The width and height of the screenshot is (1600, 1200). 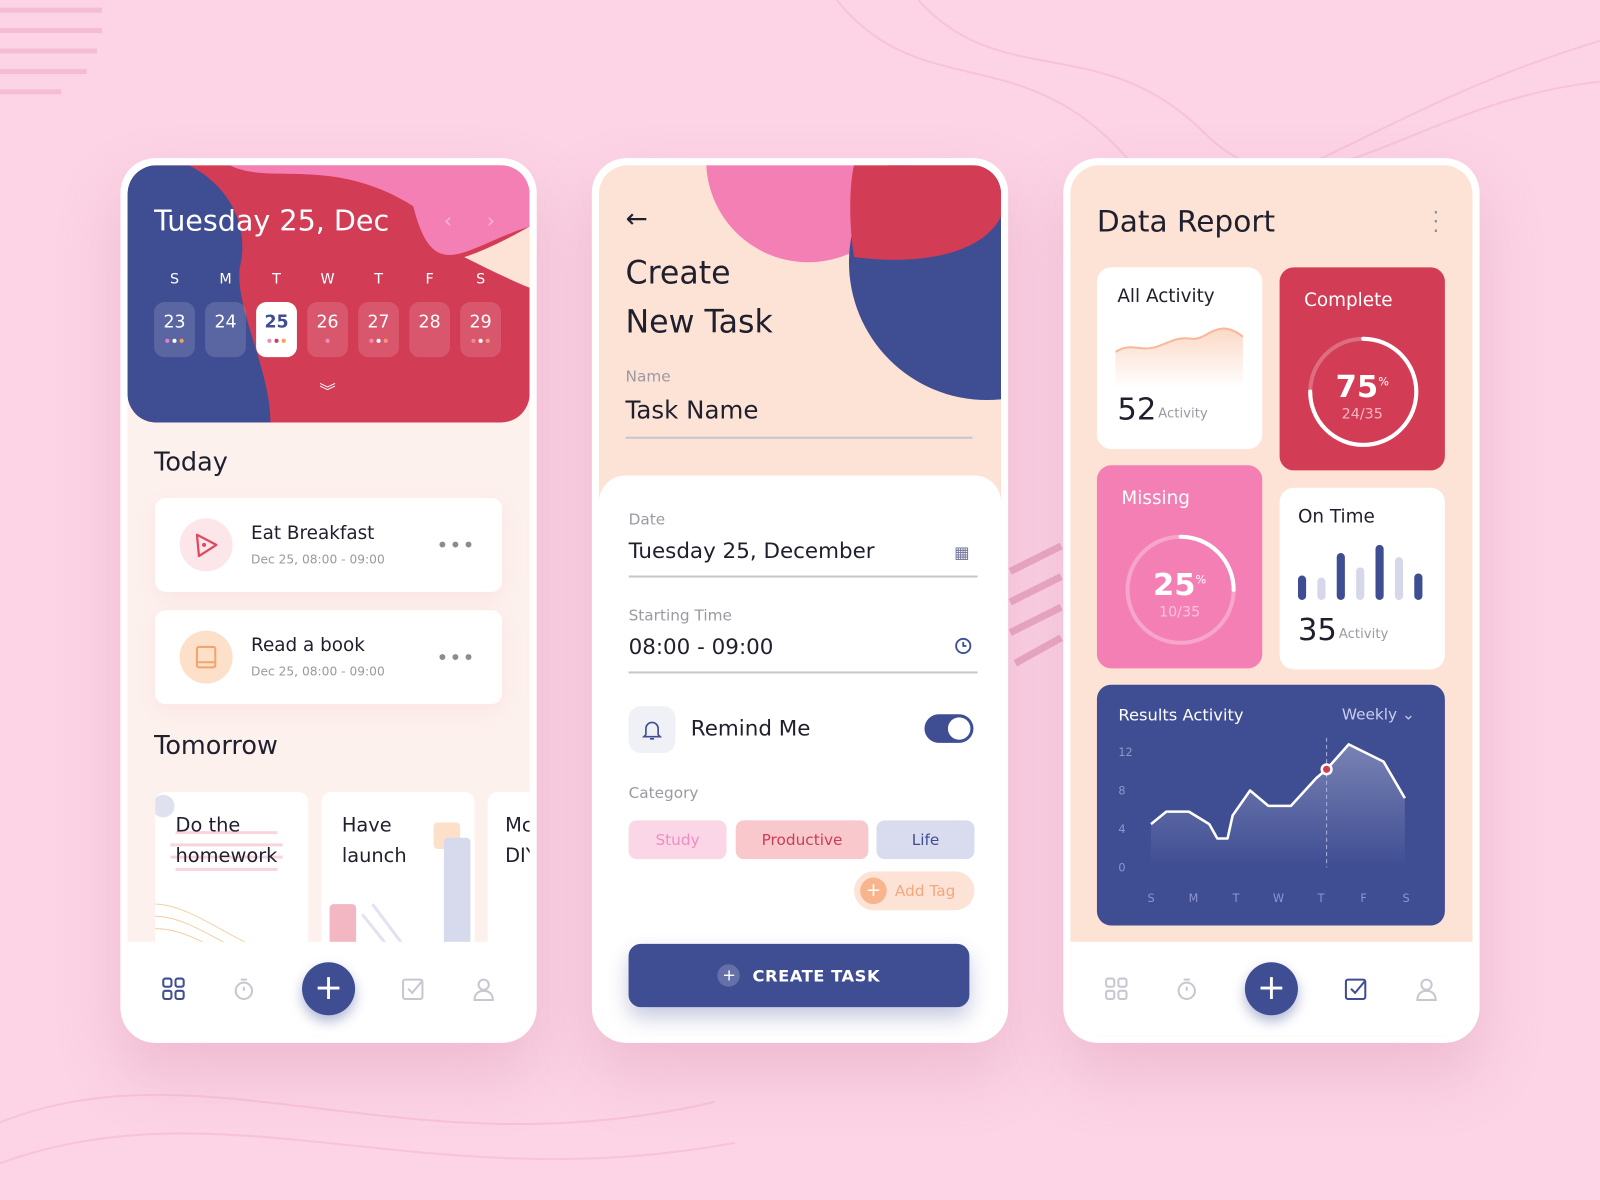 What do you see at coordinates (206, 657) in the screenshot?
I see `book-icon` at bounding box center [206, 657].